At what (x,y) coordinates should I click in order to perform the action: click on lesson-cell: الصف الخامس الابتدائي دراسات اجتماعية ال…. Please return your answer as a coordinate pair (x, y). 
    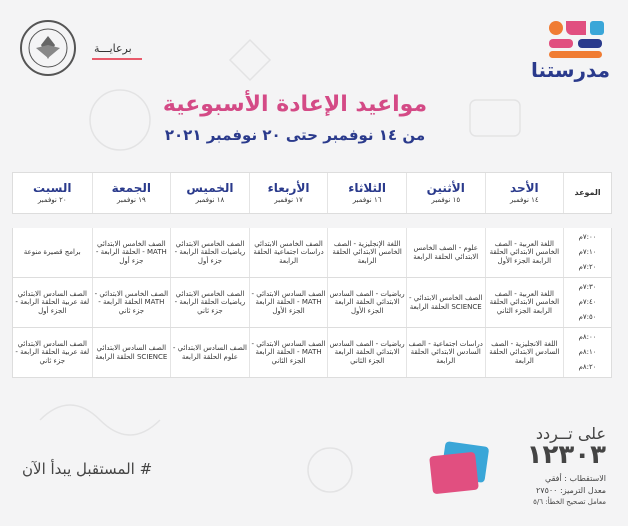
    Looking at the image, I should click on (288, 252).